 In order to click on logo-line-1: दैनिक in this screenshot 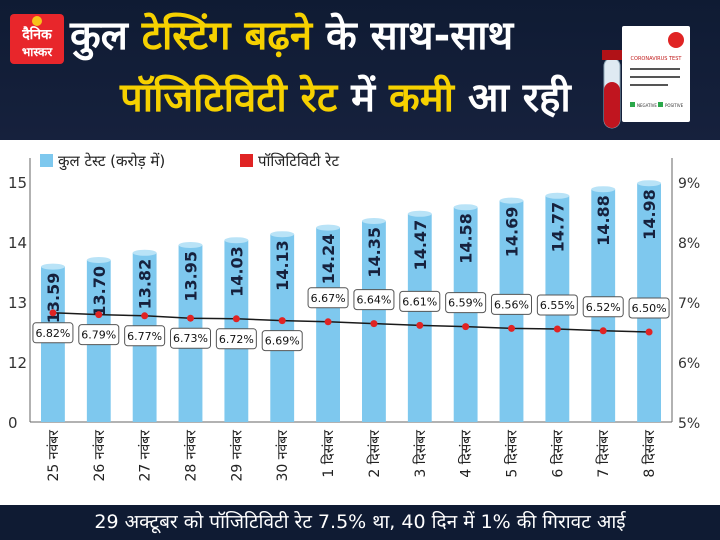, I will do `click(37, 35)`.